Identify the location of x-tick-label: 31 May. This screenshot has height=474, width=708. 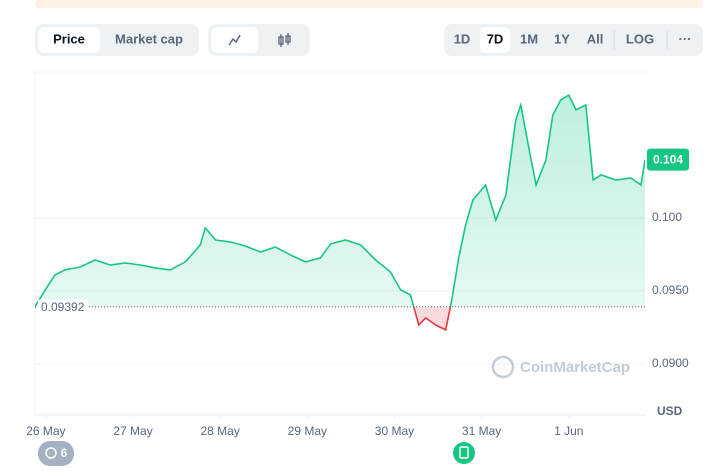
(481, 431).